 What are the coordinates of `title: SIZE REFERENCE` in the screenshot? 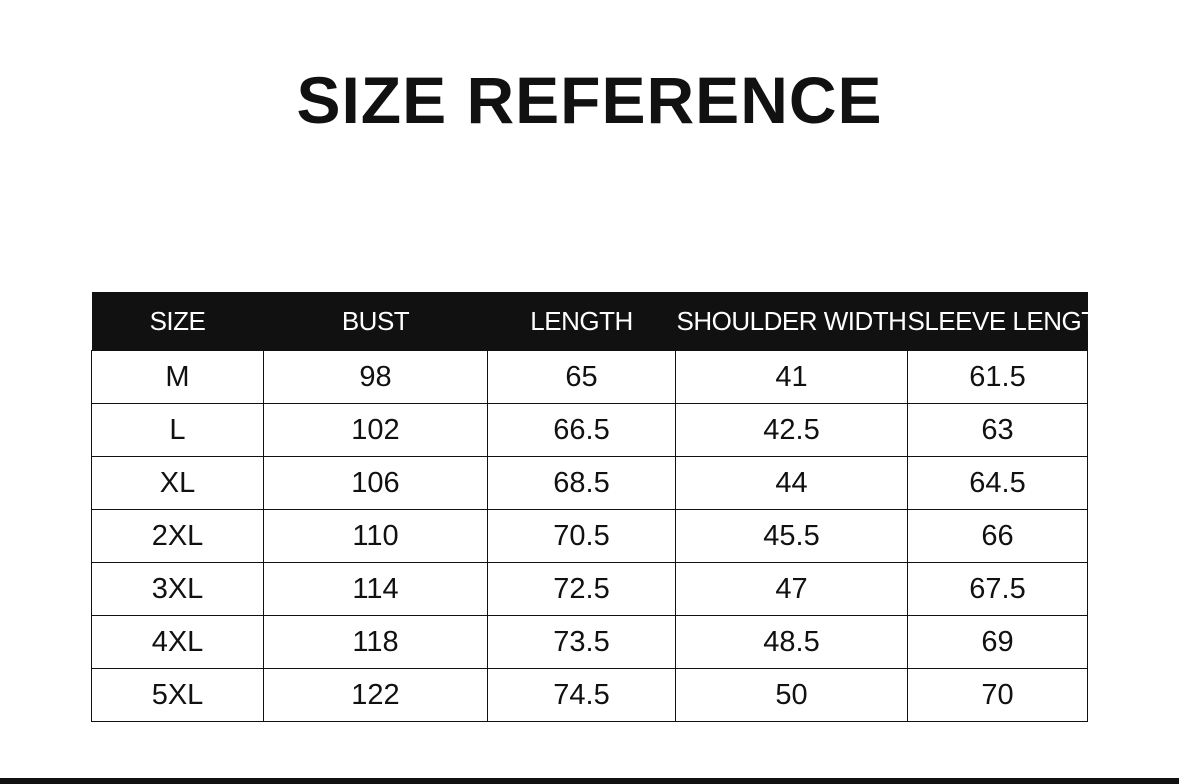 It's located at (589, 100).